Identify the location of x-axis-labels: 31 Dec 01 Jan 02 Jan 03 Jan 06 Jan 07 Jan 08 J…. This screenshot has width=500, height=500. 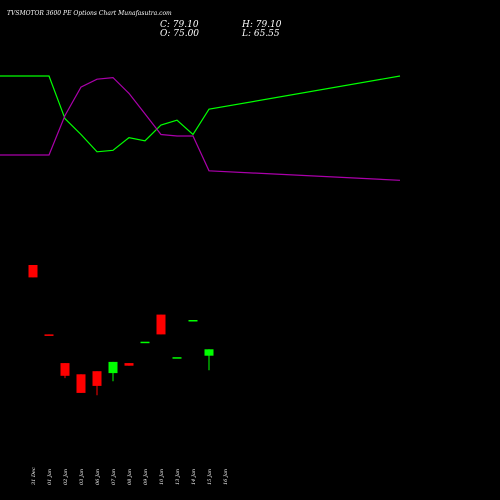
(130, 476).